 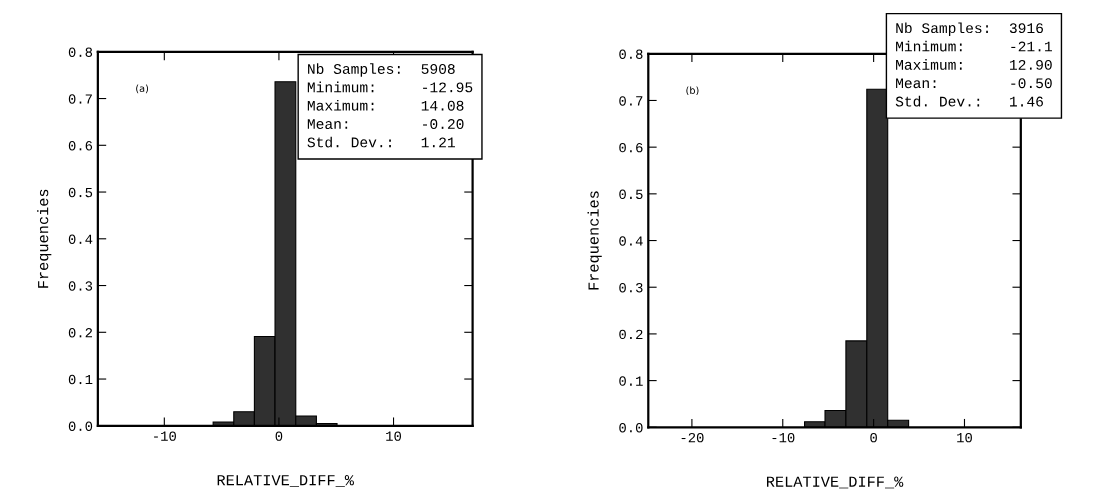 What do you see at coordinates (692, 437) in the screenshot?
I see `x-tick-label: -20` at bounding box center [692, 437].